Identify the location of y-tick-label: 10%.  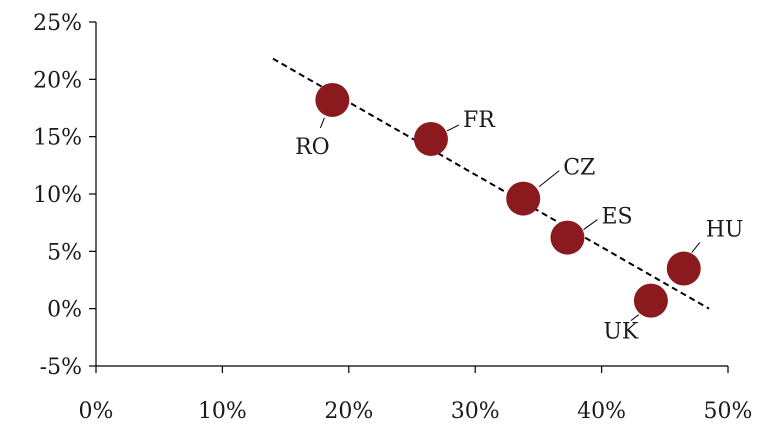
(57, 195).